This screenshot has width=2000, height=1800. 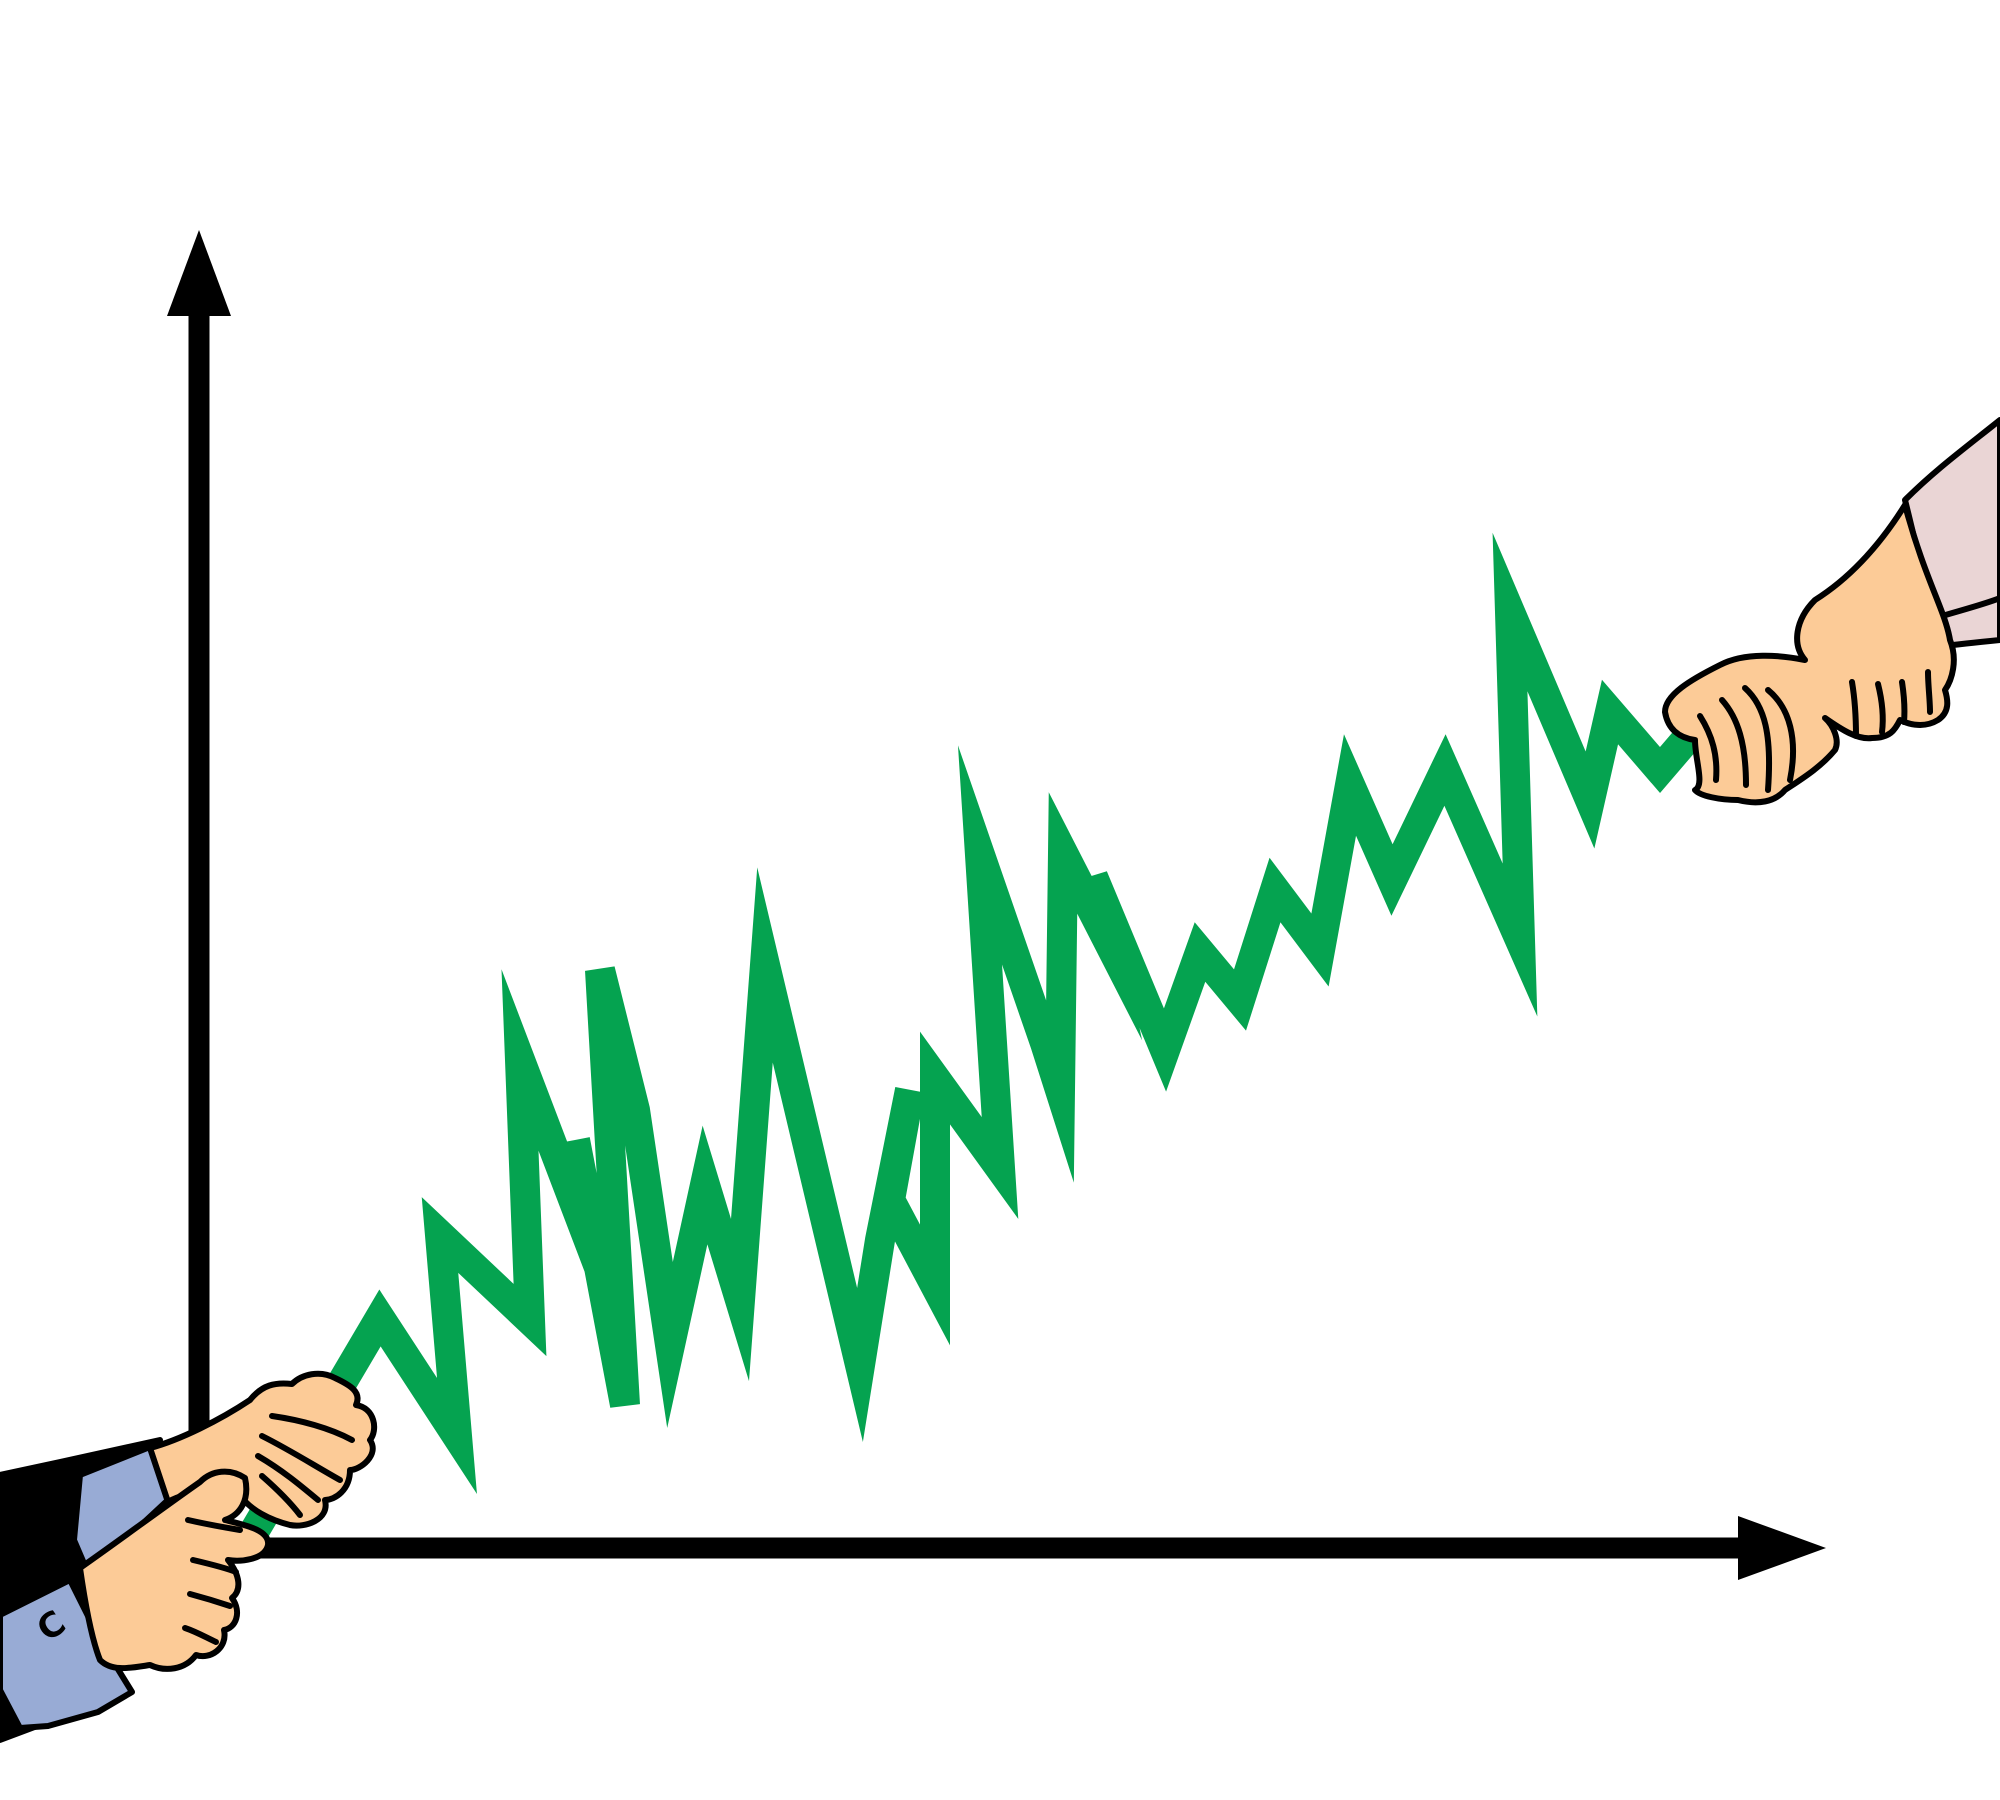 What do you see at coordinates (1809, 654) in the screenshot?
I see `right-hand-palm` at bounding box center [1809, 654].